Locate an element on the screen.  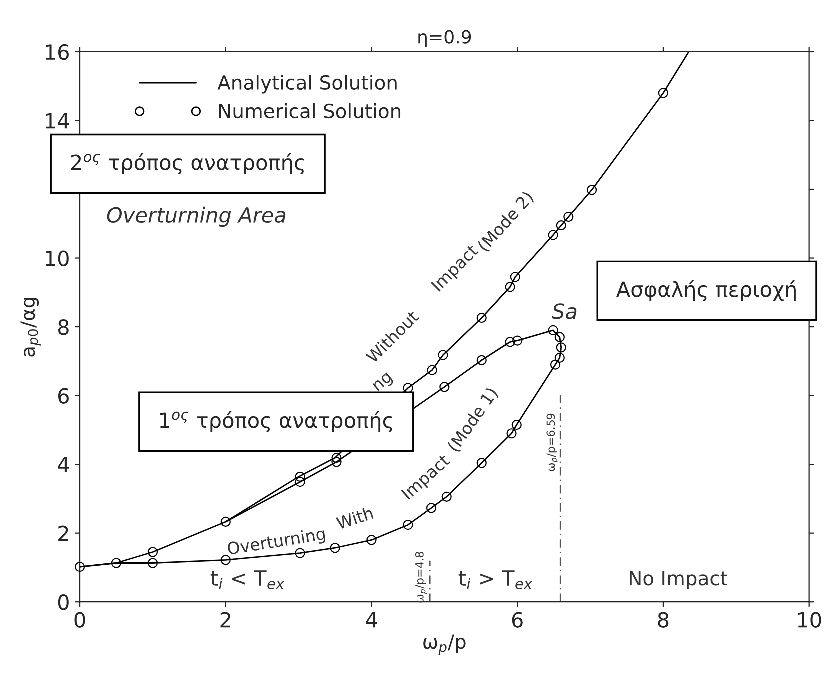
annotation: ω$_{p}$/p=4.8 is located at coordinates (421, 577).